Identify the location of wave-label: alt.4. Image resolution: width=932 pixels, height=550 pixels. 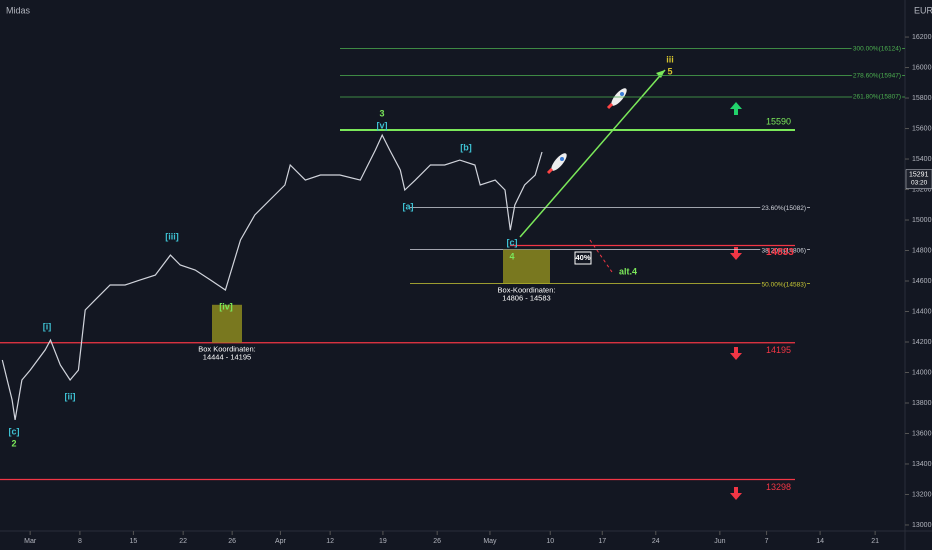
(628, 271).